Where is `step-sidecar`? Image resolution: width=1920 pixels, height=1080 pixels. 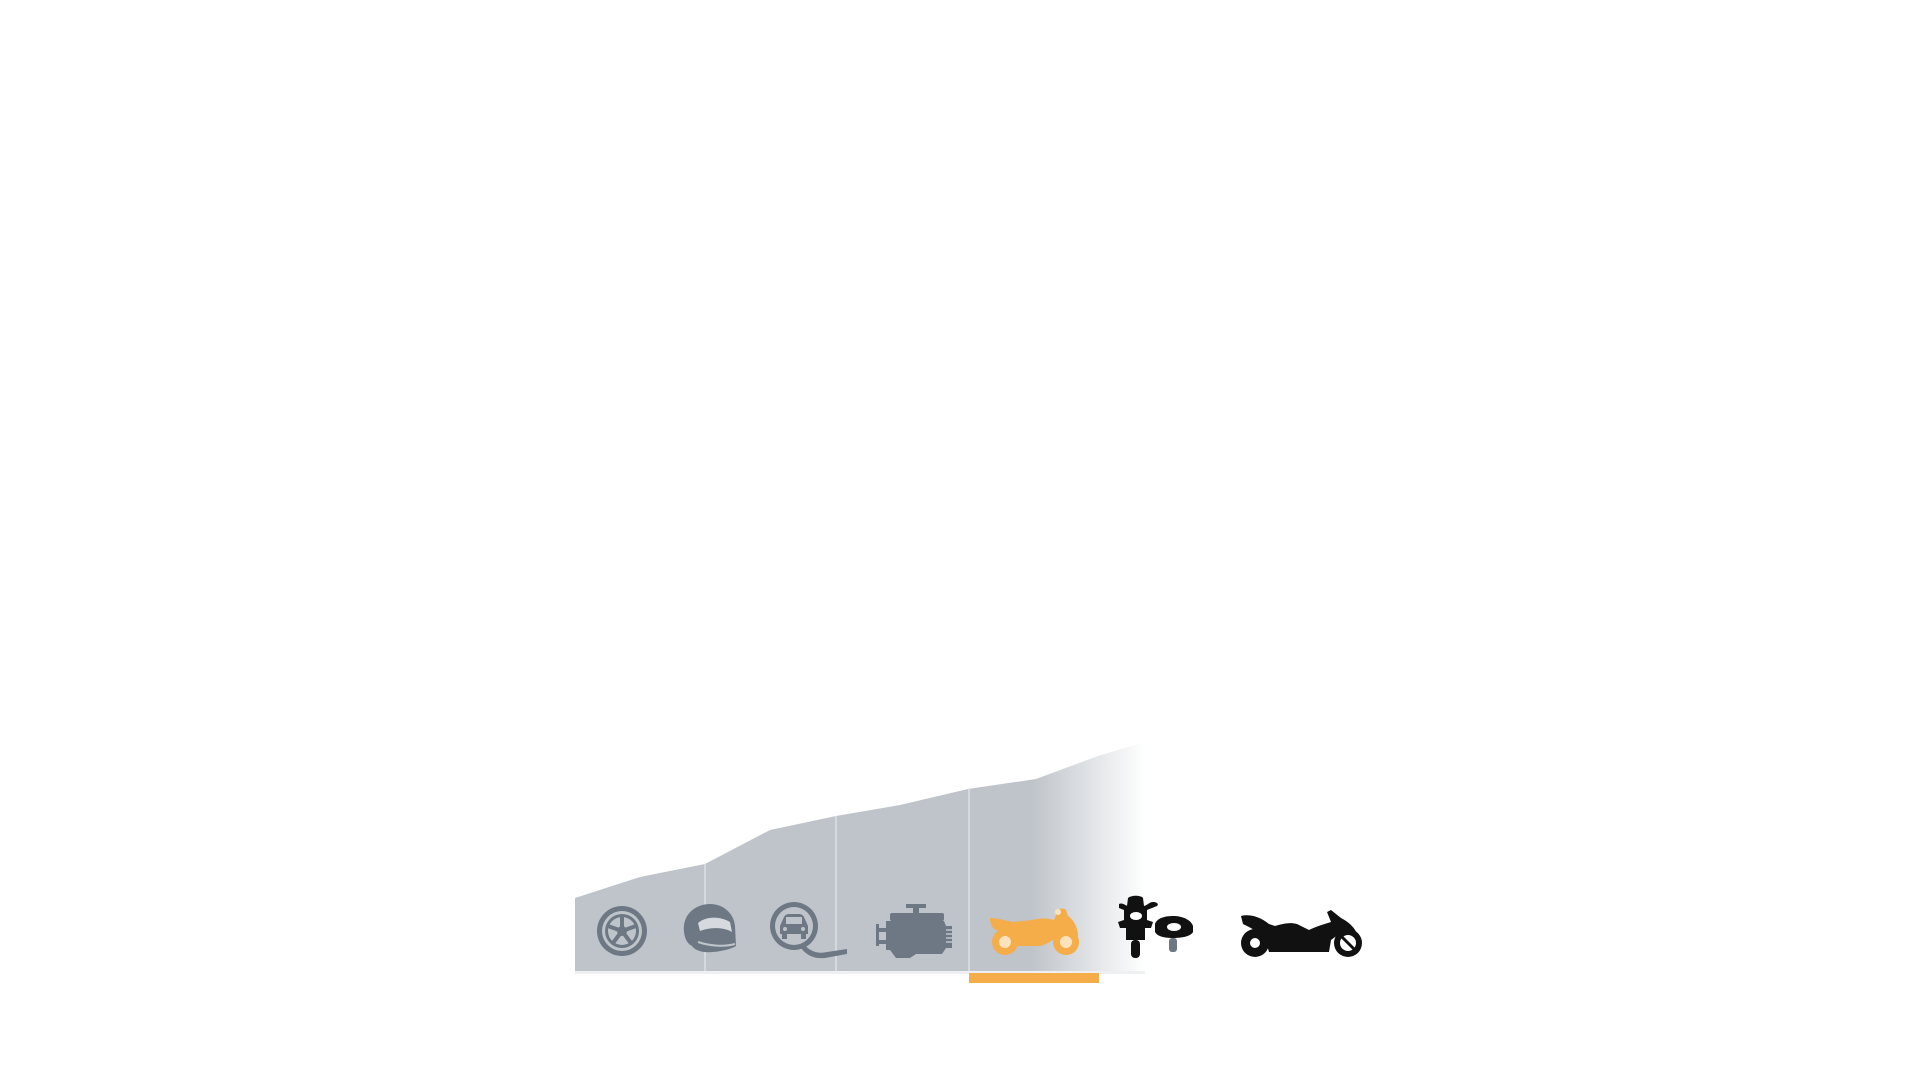 step-sidecar is located at coordinates (1157, 927).